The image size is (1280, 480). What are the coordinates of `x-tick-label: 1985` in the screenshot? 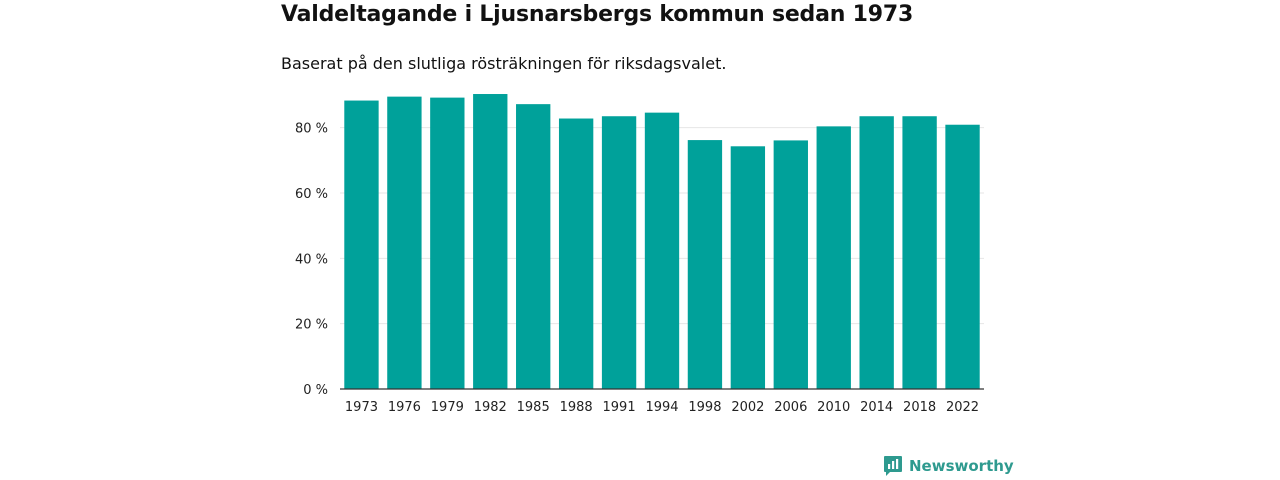 It's located at (533, 407).